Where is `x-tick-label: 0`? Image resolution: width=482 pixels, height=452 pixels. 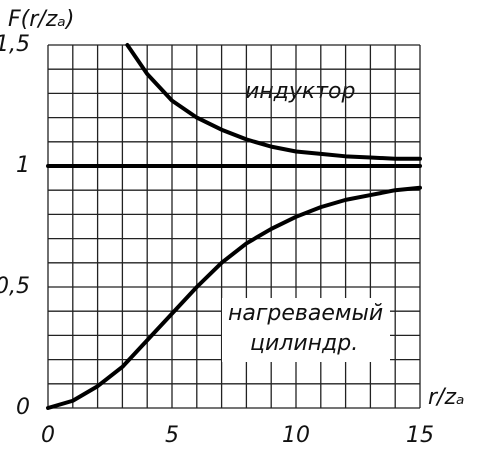
x-tick-label: 0 is located at coordinates (48, 435).